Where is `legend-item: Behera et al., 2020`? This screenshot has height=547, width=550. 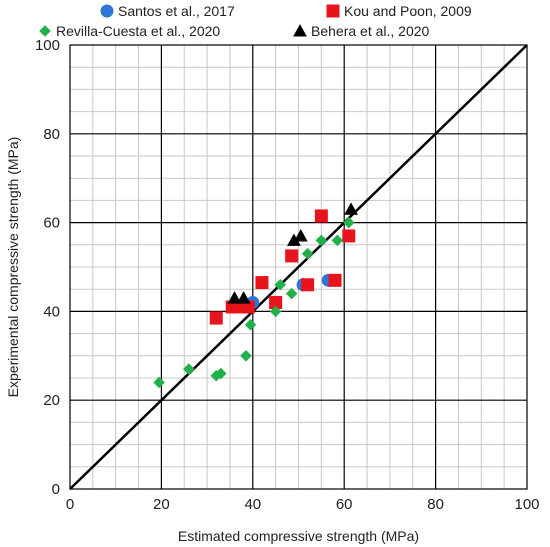 legend-item: Behera et al., 2020 is located at coordinates (361, 31).